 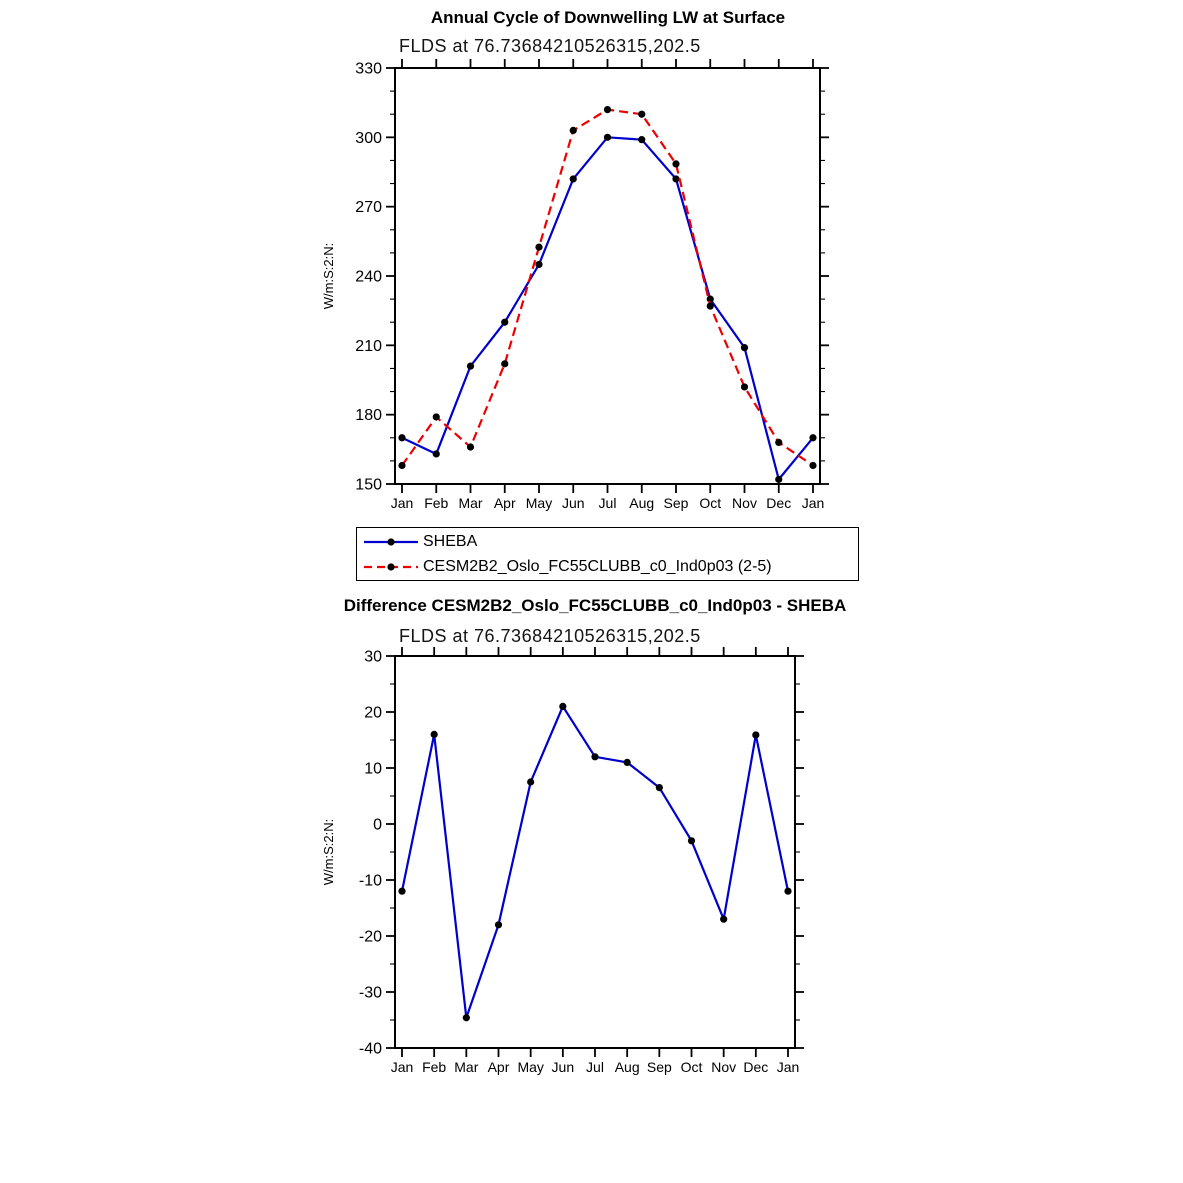 I want to click on y-tick-label: 20, so click(x=373, y=713).